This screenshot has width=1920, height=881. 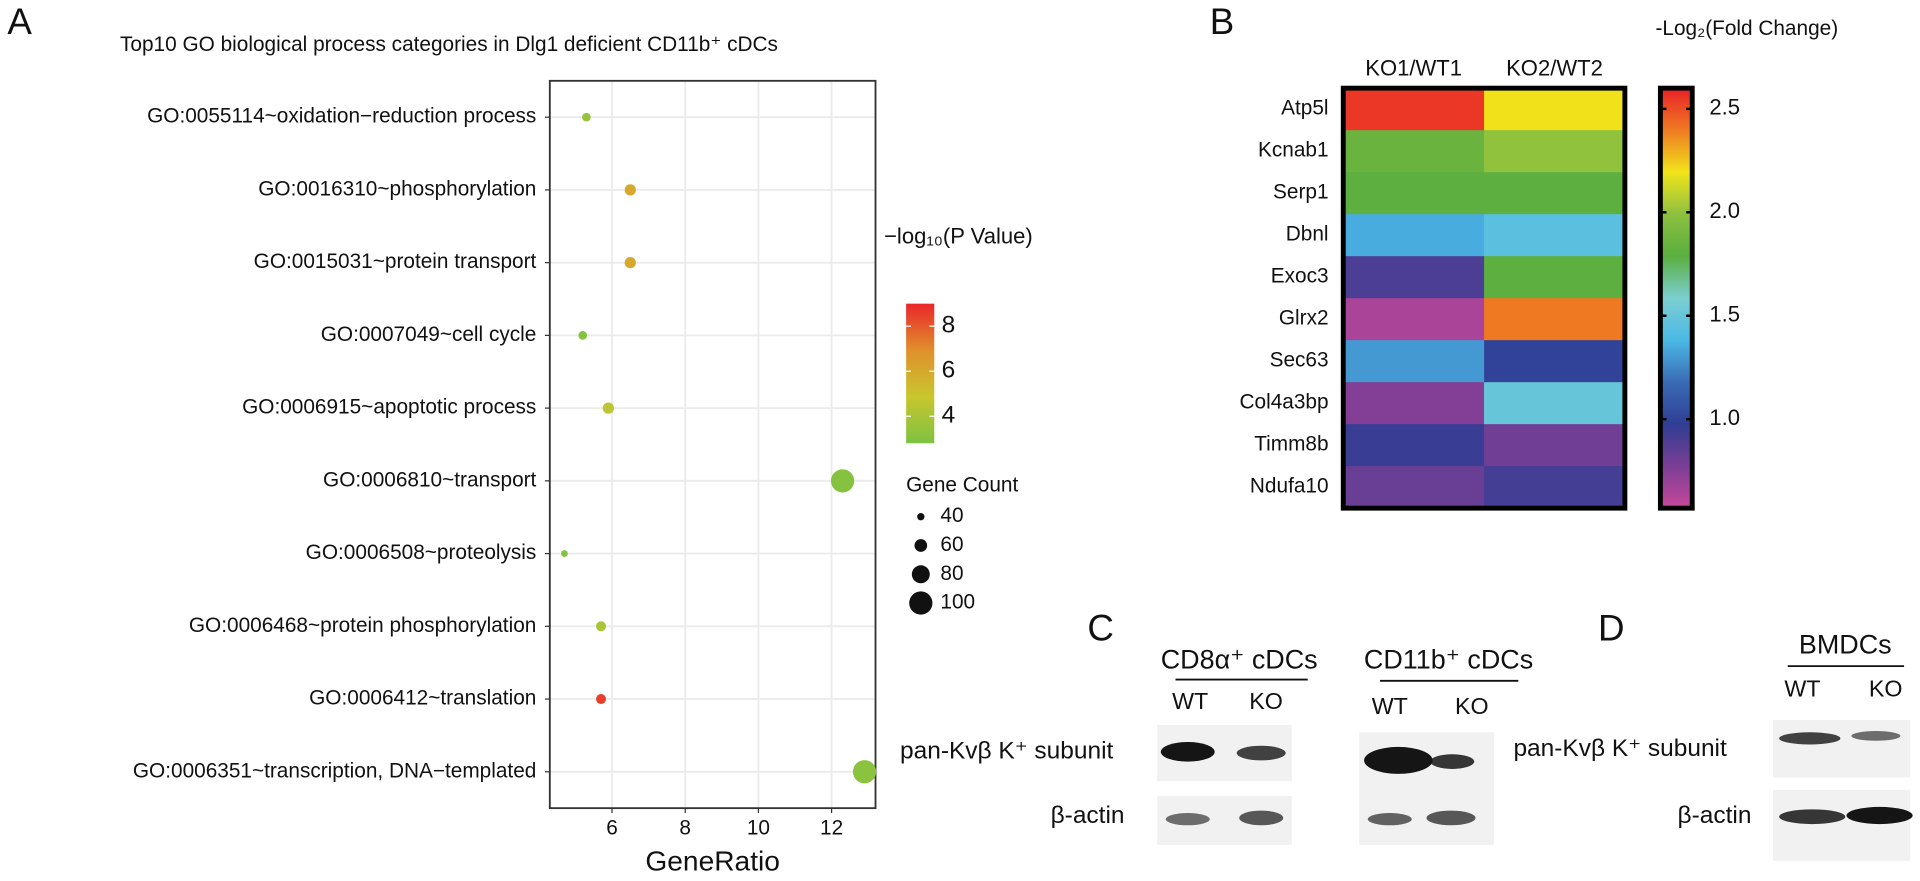 What do you see at coordinates (949, 415) in the screenshot?
I see `colorbar-tick-label: 4` at bounding box center [949, 415].